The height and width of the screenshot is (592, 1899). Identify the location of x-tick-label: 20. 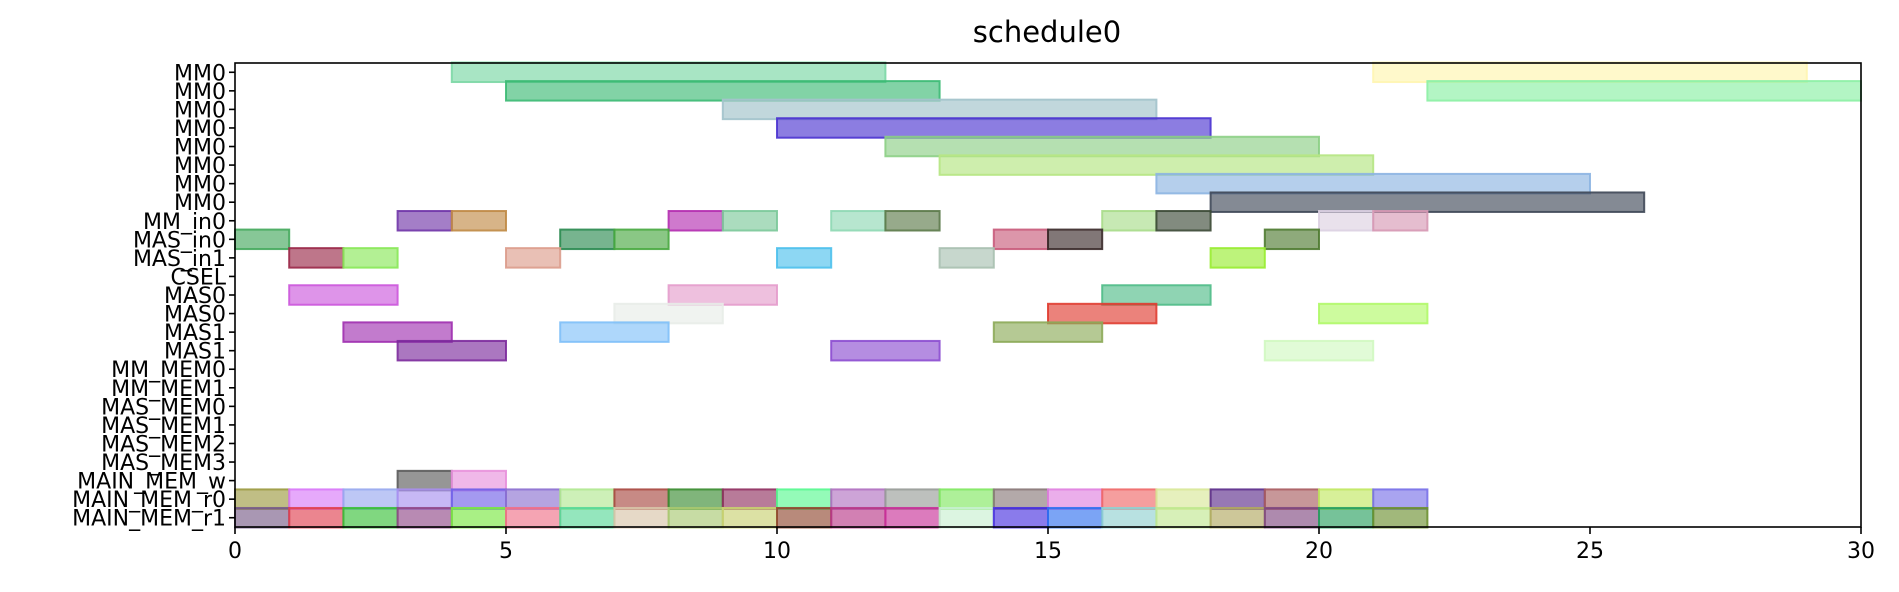
(1319, 551).